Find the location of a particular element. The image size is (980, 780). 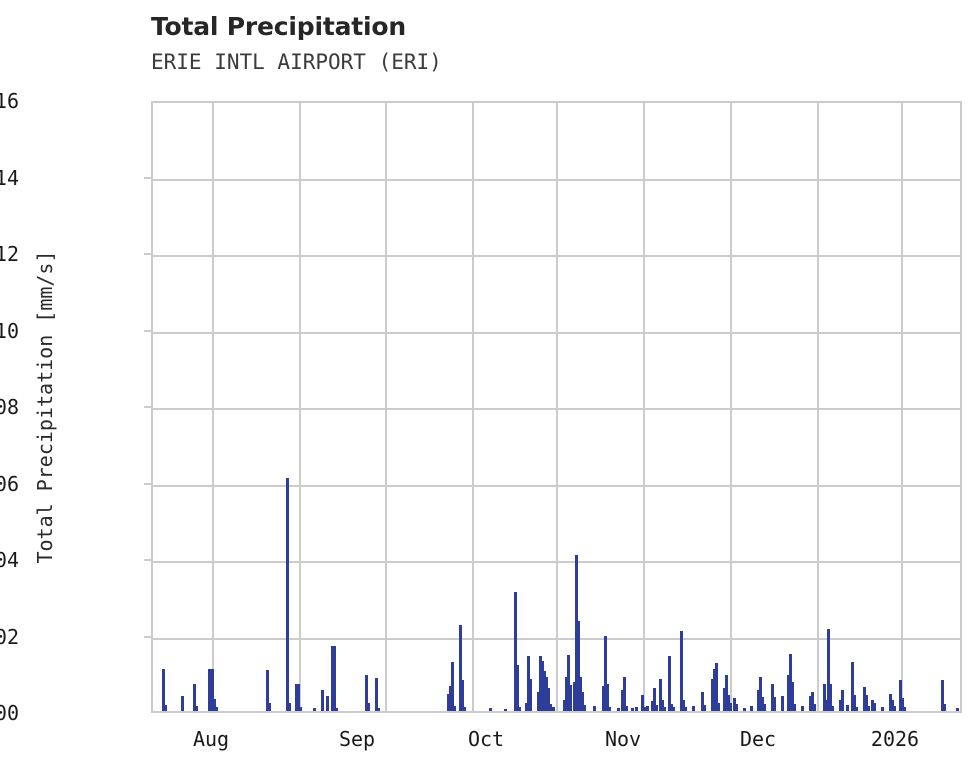

y-axis-tick-label: 0.014 is located at coordinates (9, 177).